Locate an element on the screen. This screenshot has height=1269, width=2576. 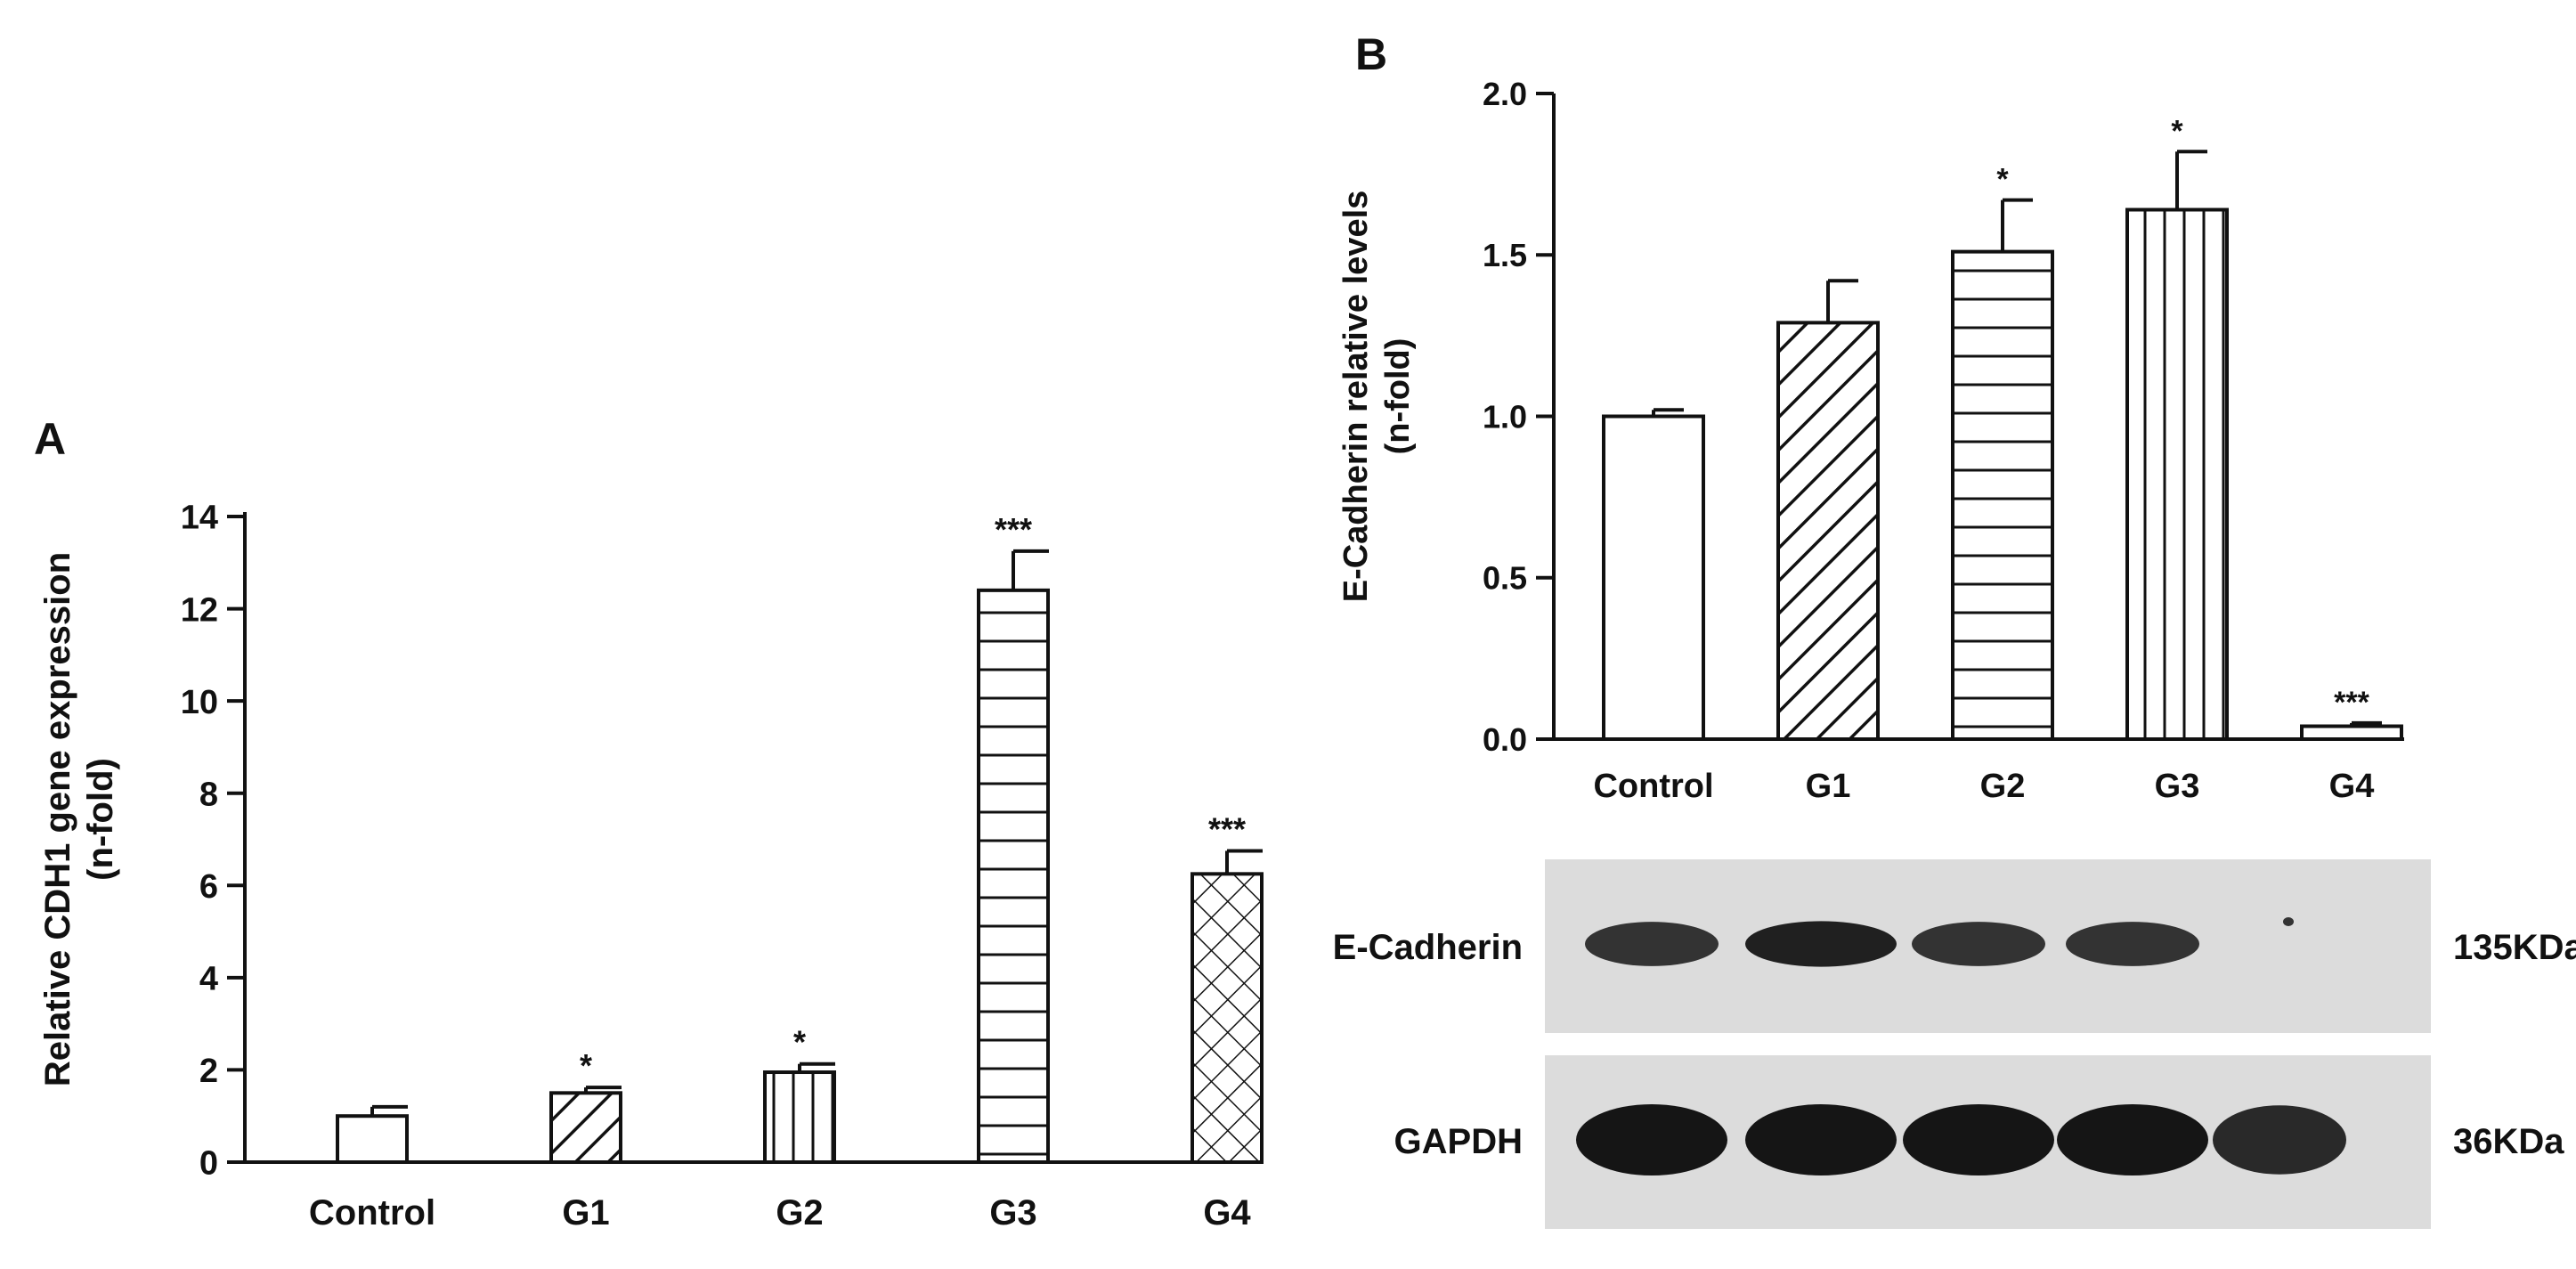
chart-a-x-labels: Control G1 G2 G3 G4 is located at coordinates (780, 1212).